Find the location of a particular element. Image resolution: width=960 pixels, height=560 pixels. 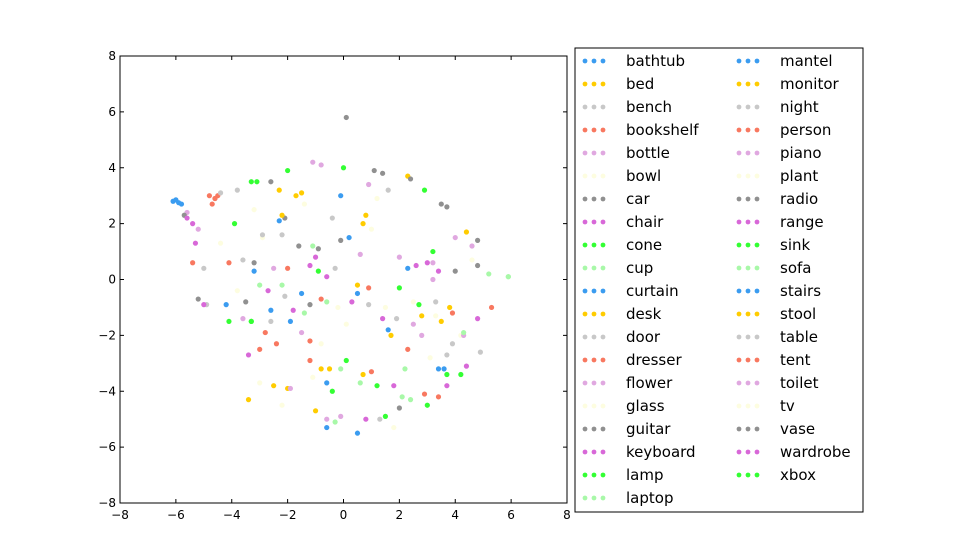

y-tick-label: 6 is located at coordinates (112, 112).